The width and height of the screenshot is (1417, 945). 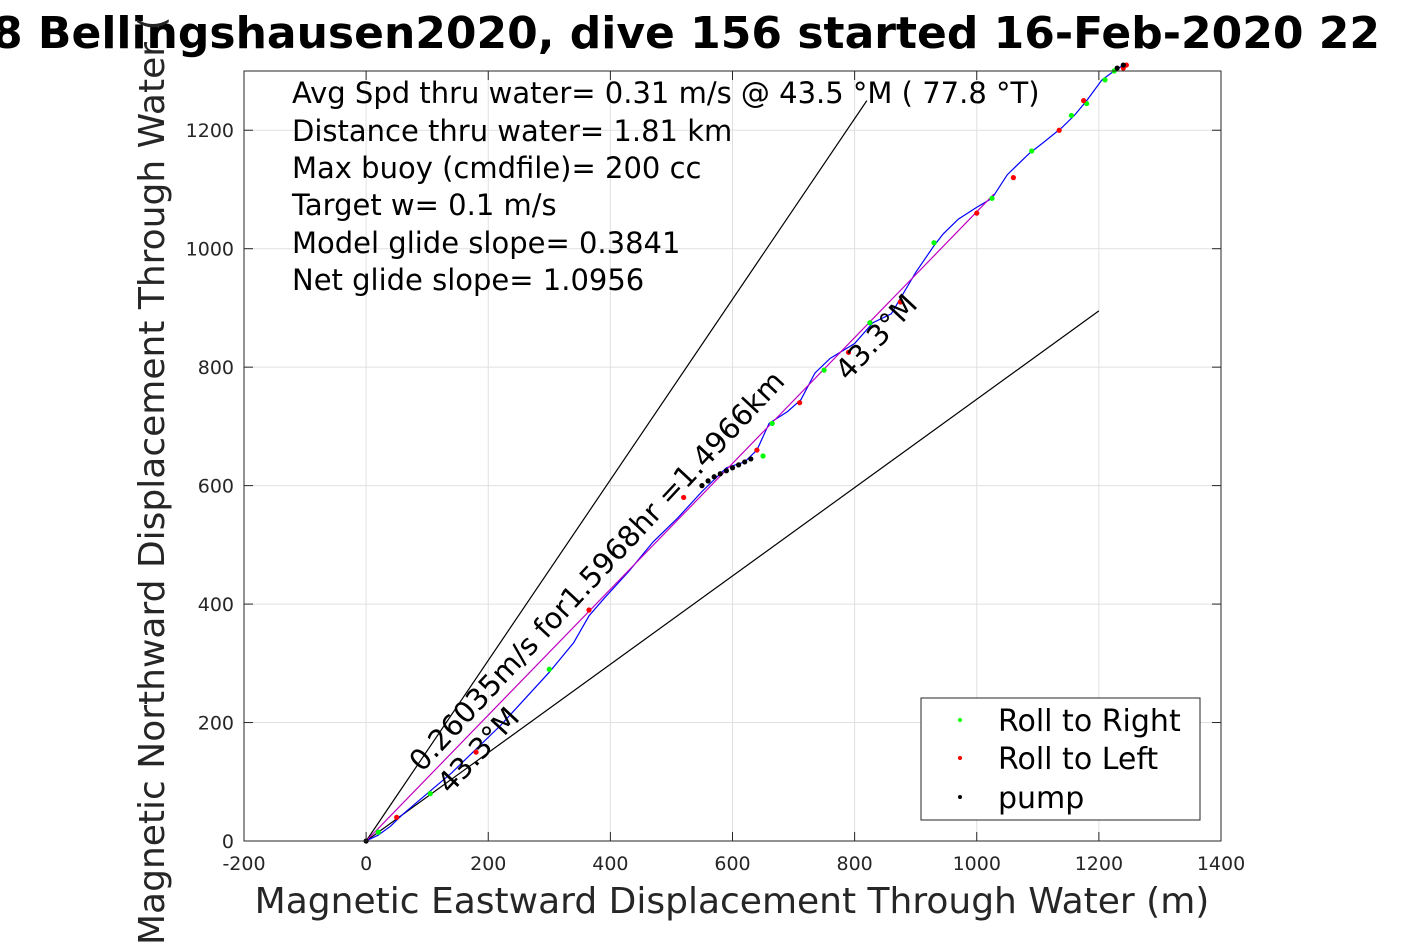 What do you see at coordinates (366, 864) in the screenshot?
I see `x-tick-label: 0` at bounding box center [366, 864].